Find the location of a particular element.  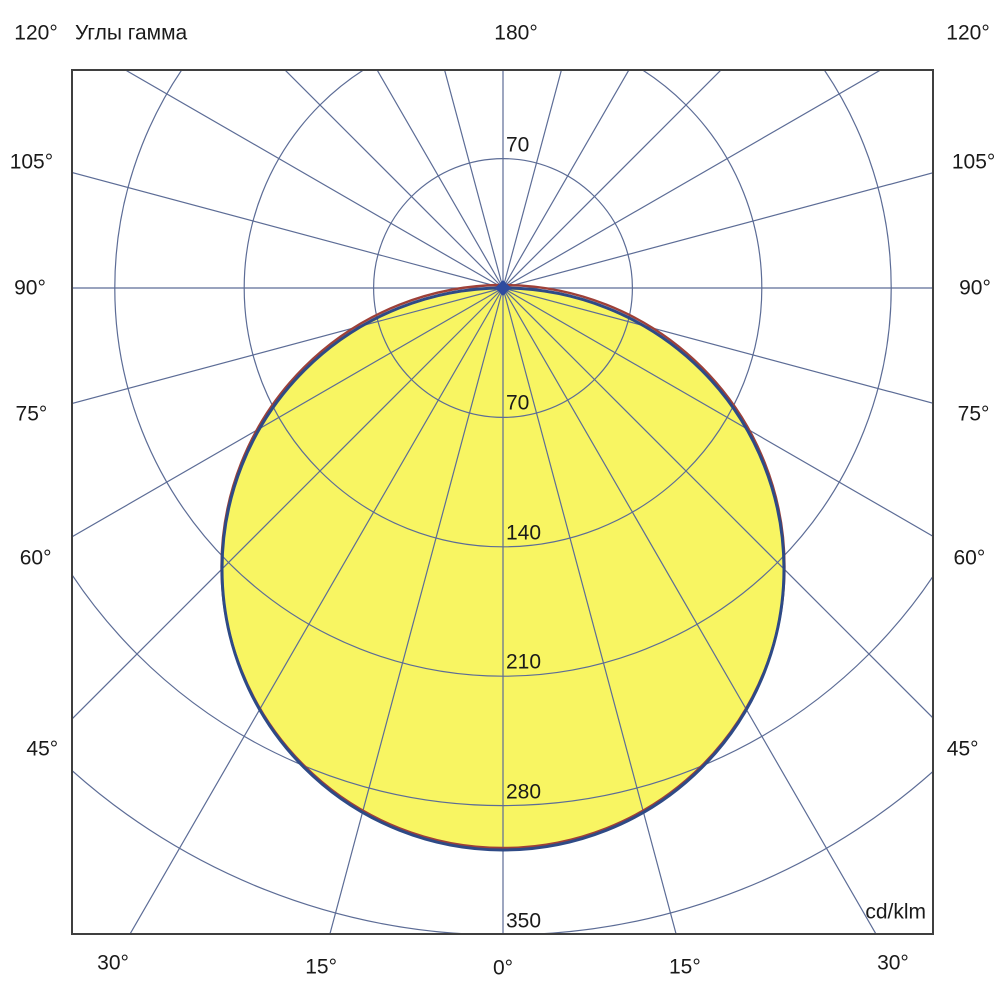

gamma-angle-label-top-right: 120° is located at coordinates (968, 33).